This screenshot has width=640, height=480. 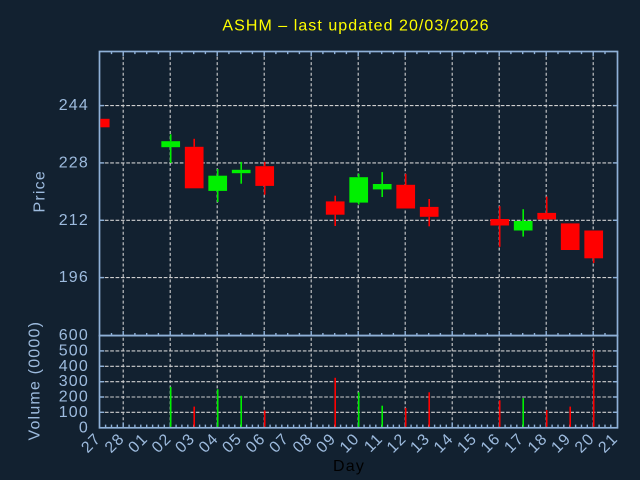 What do you see at coordinates (355, 25) in the screenshot?
I see `svg-text: ASHM – last updated 20/03/2026` at bounding box center [355, 25].